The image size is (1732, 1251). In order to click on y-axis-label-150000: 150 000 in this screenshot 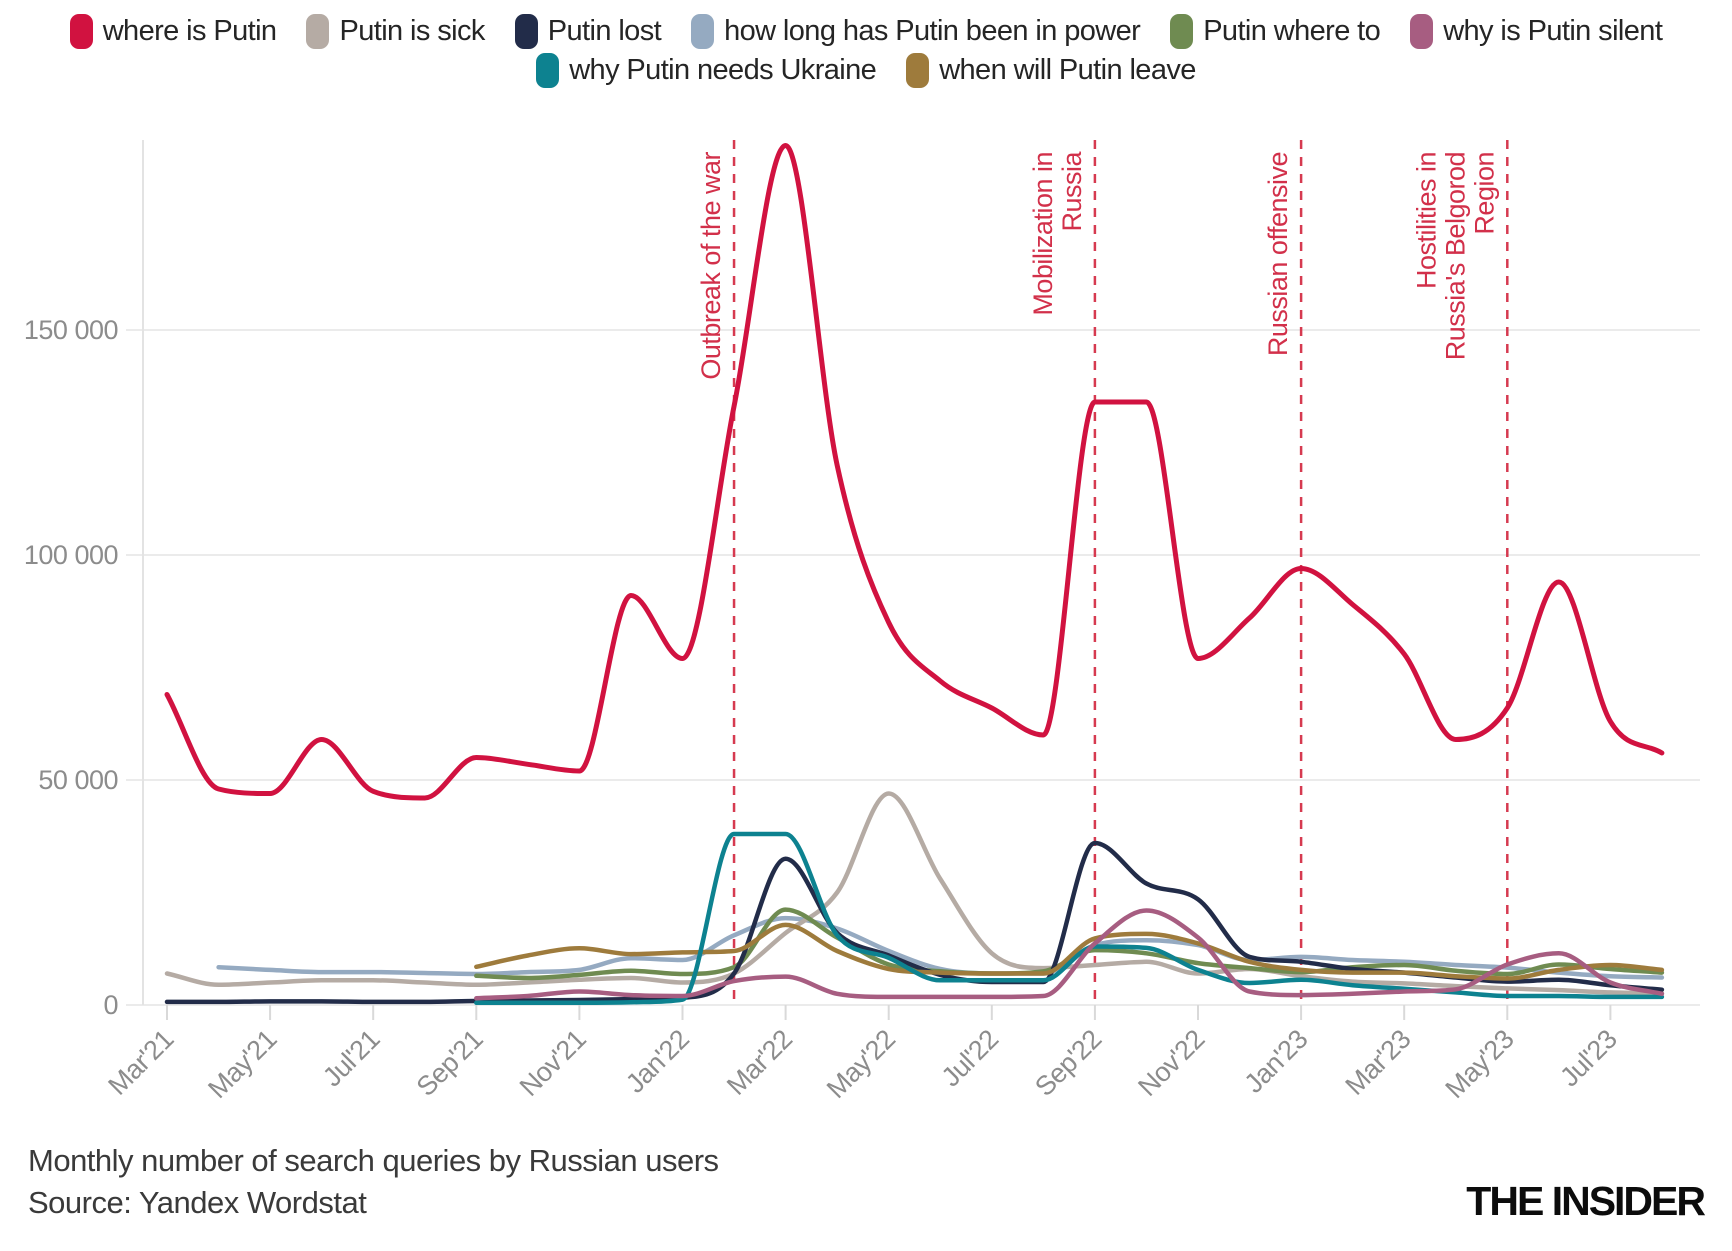, I will do `click(71, 330)`.